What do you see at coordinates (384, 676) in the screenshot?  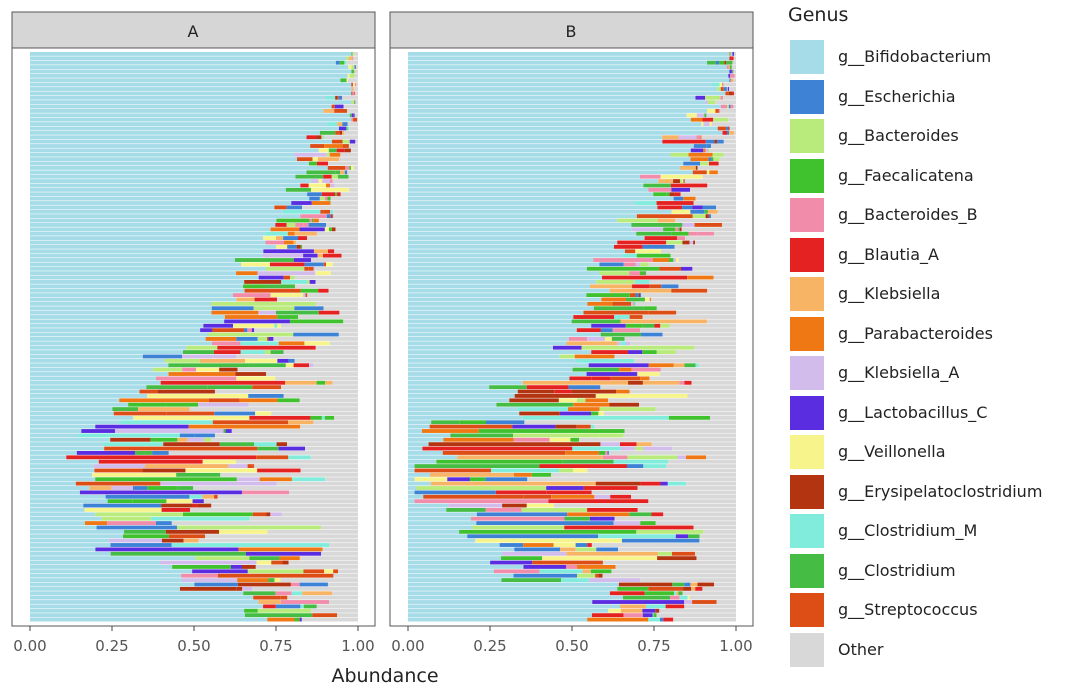 I see `x-axis-title: Abundance` at bounding box center [384, 676].